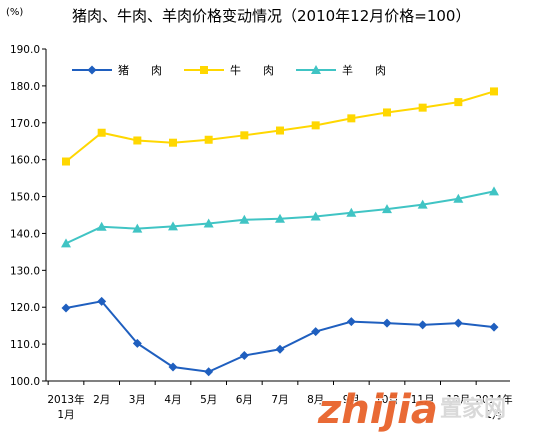 The width and height of the screenshot is (535, 442). I want to click on watermark-logo-text: zhijia, so click(377, 410).